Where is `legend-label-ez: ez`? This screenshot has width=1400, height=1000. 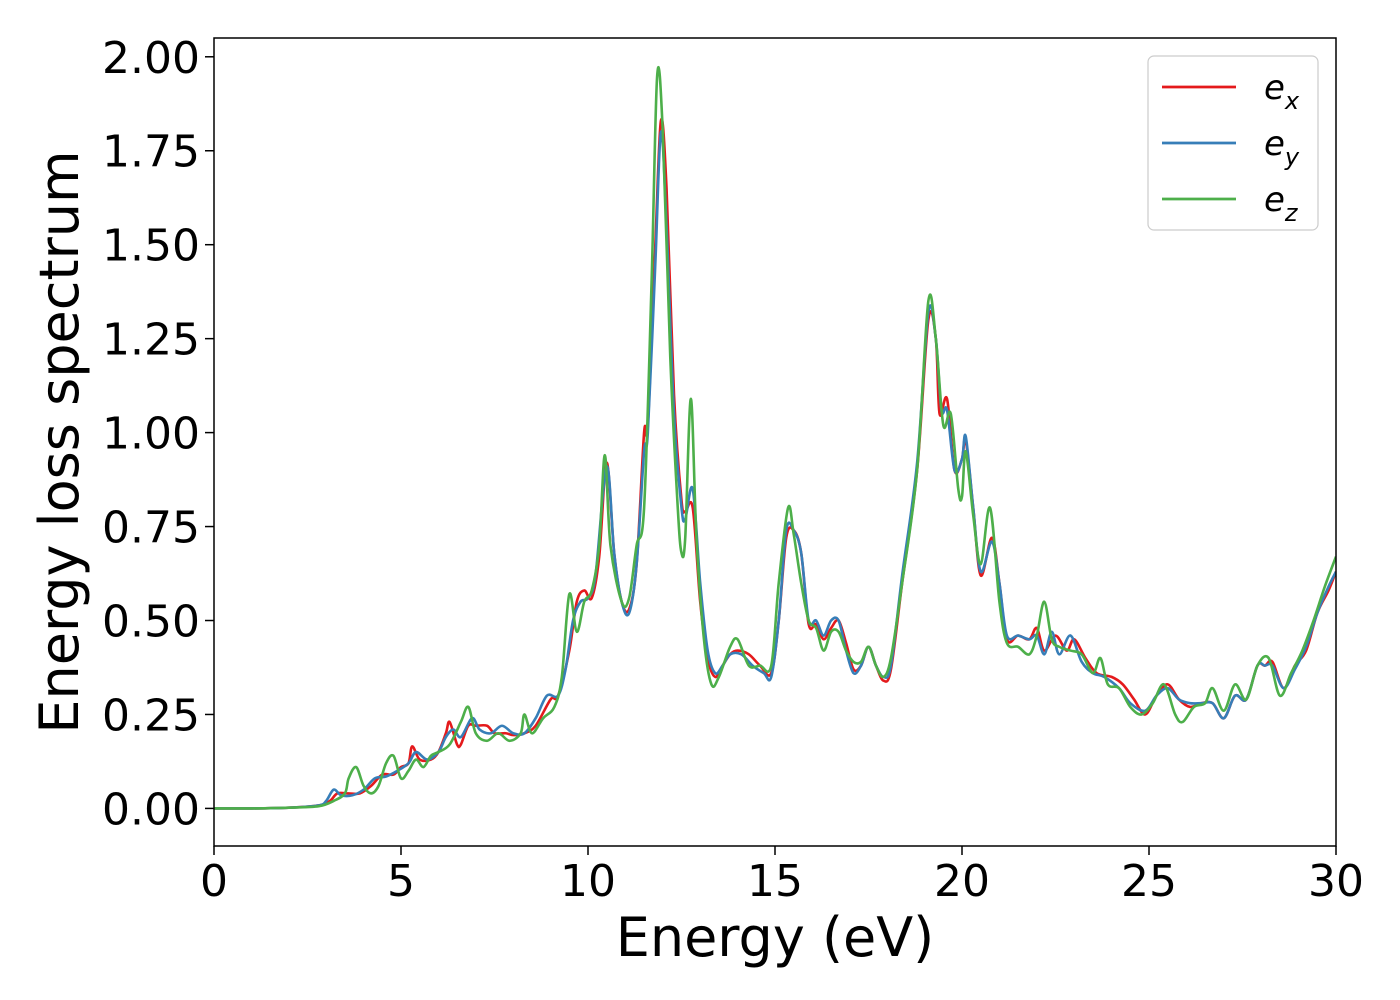
legend-label-ez: ez is located at coordinates (1281, 203).